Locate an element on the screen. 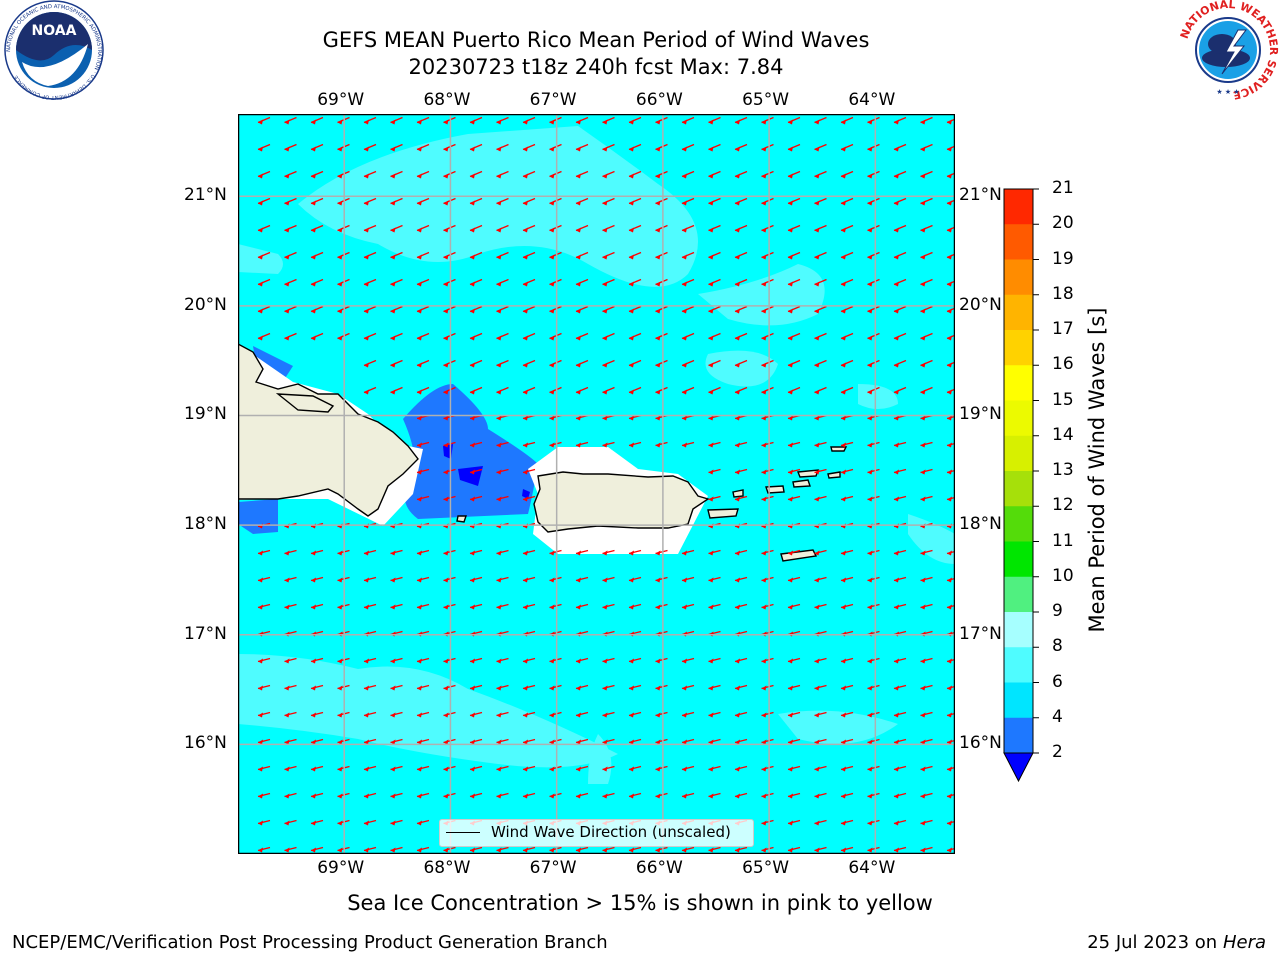 The width and height of the screenshot is (1280, 960). colorbar-tick-label: 11 is located at coordinates (1063, 540).